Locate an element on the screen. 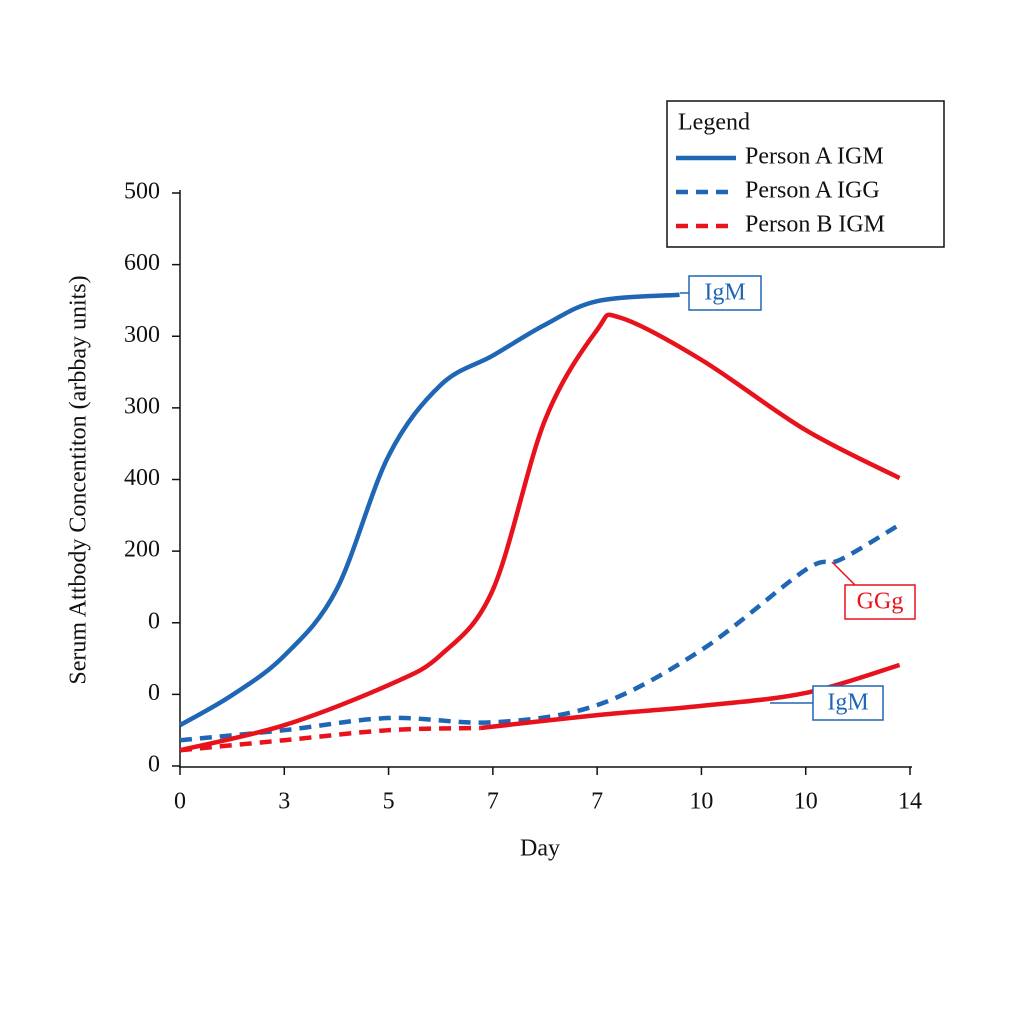 The width and height of the screenshot is (1024, 1024). y-tick-label: 600 is located at coordinates (142, 263).